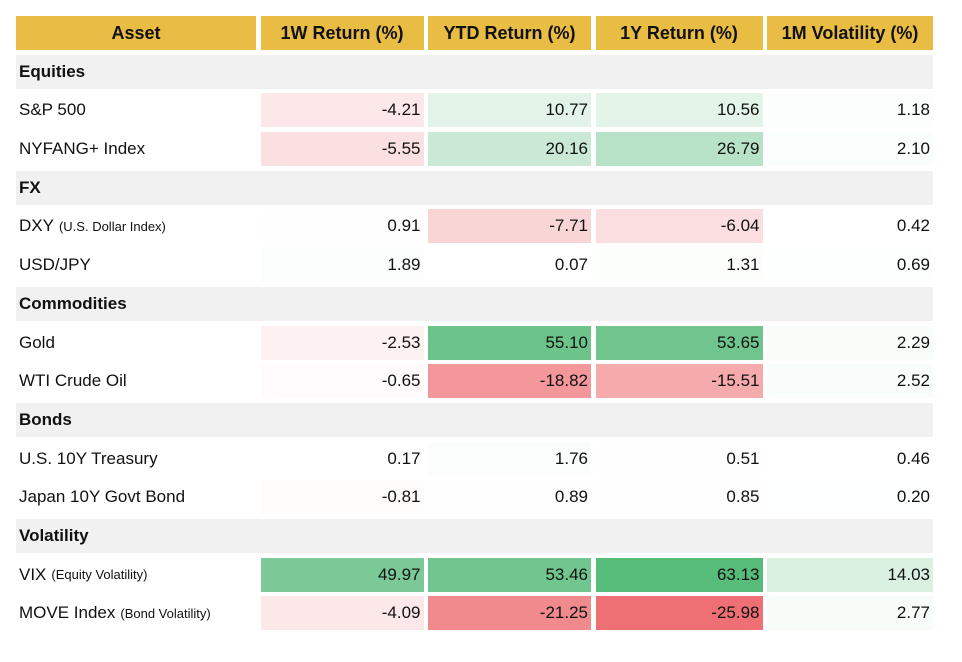 The width and height of the screenshot is (962, 662). Describe the element at coordinates (342, 110) in the screenshot. I see `value-cell: -4.21` at that location.